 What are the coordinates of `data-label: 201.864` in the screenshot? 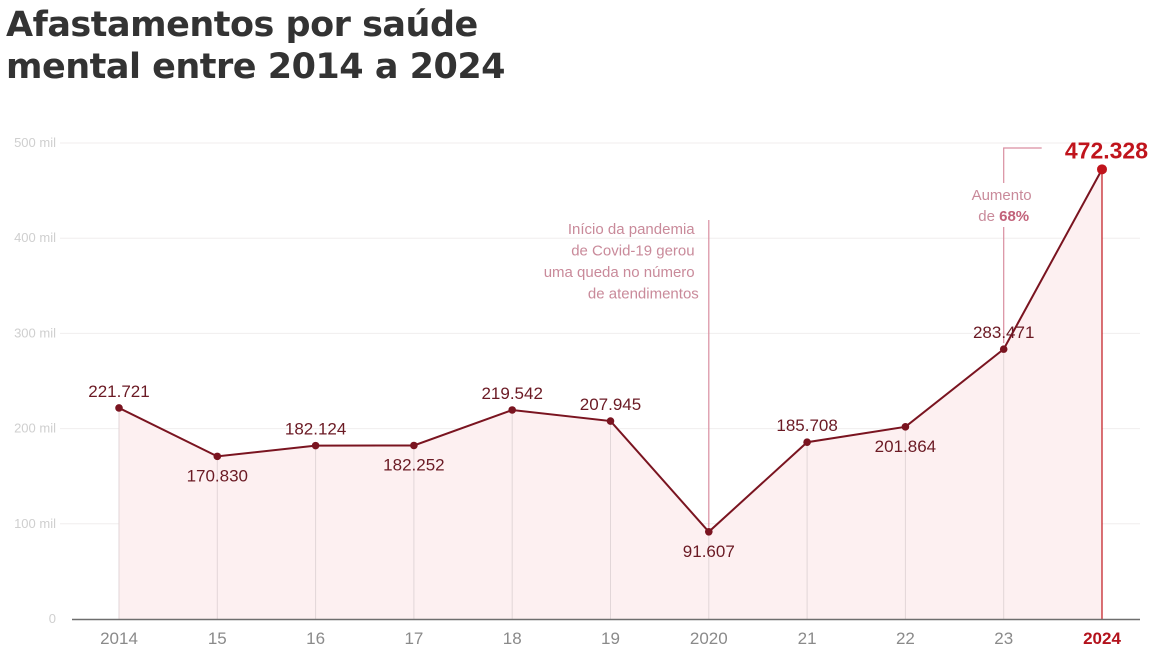 It's located at (905, 446).